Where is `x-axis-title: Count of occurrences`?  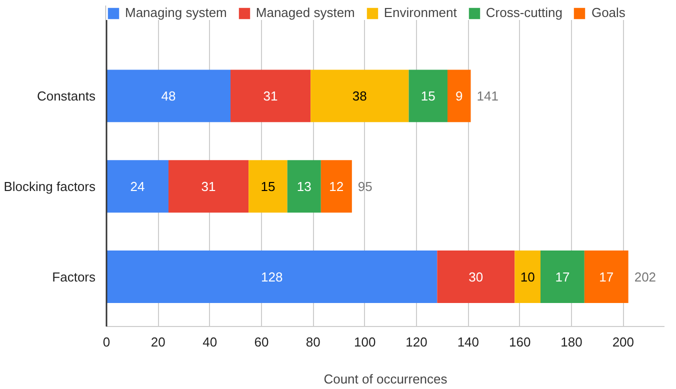 x-axis-title: Count of occurrences is located at coordinates (386, 379).